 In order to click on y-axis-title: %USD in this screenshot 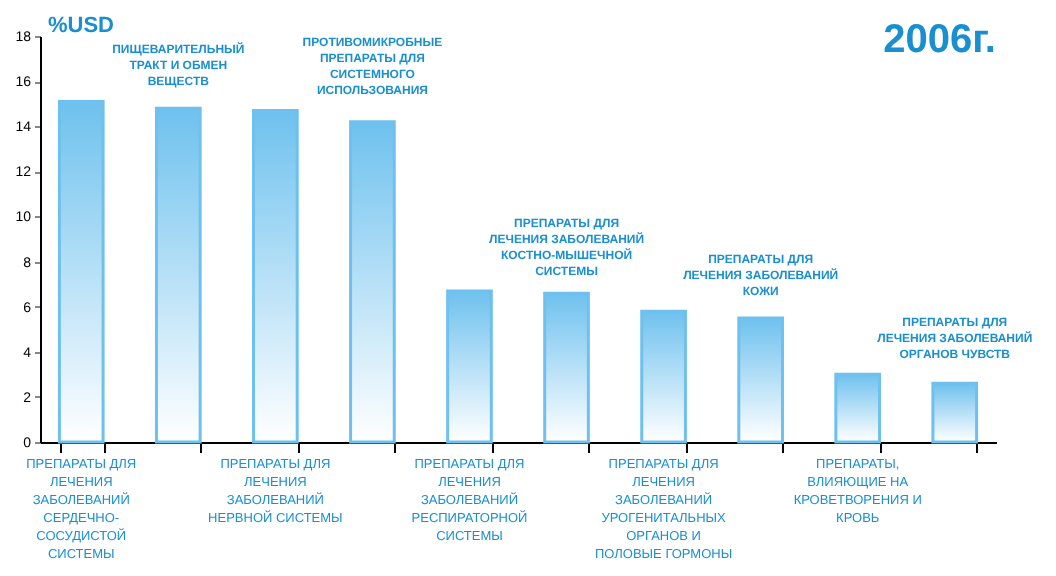, I will do `click(81, 26)`.